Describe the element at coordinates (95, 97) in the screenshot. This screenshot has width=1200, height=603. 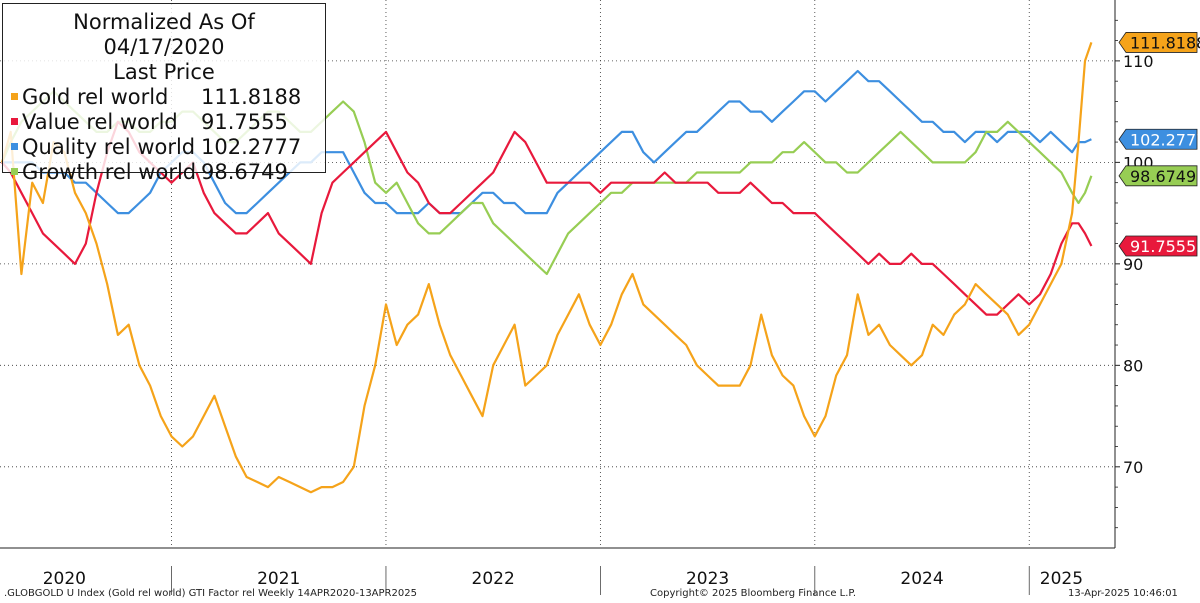
I see `legend-label-gold: Gold rel world` at that location.